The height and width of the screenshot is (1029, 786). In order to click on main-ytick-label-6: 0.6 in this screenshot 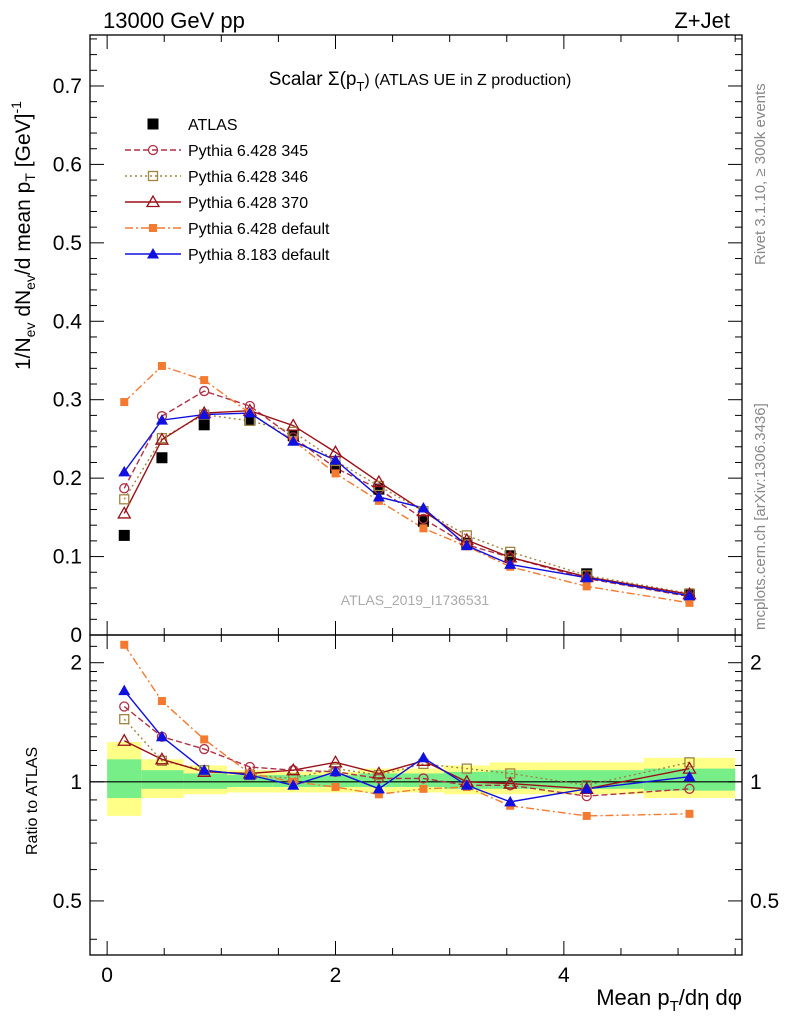, I will do `click(67, 164)`.